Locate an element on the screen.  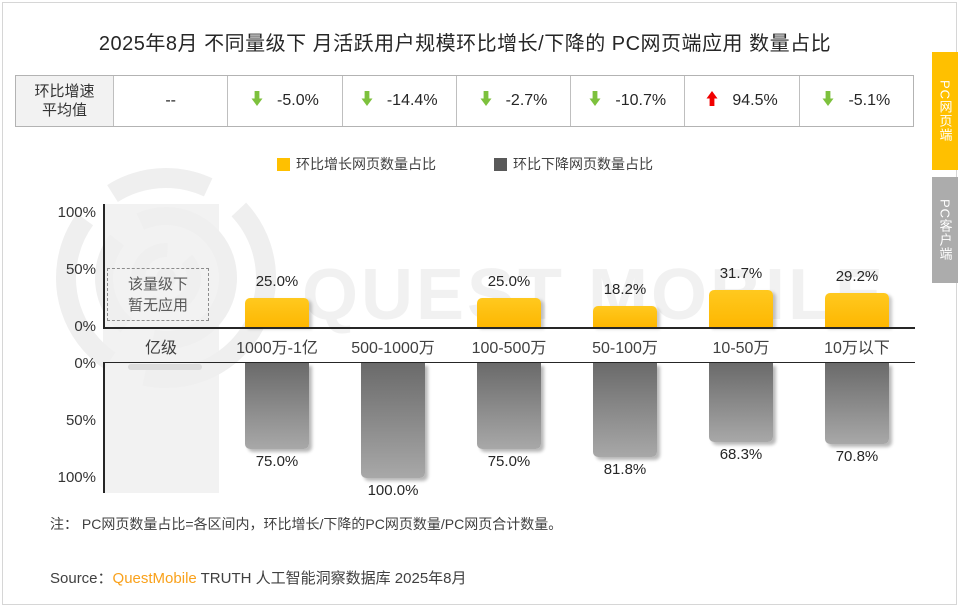
up-arrow-icon is located at coordinates (712, 101).